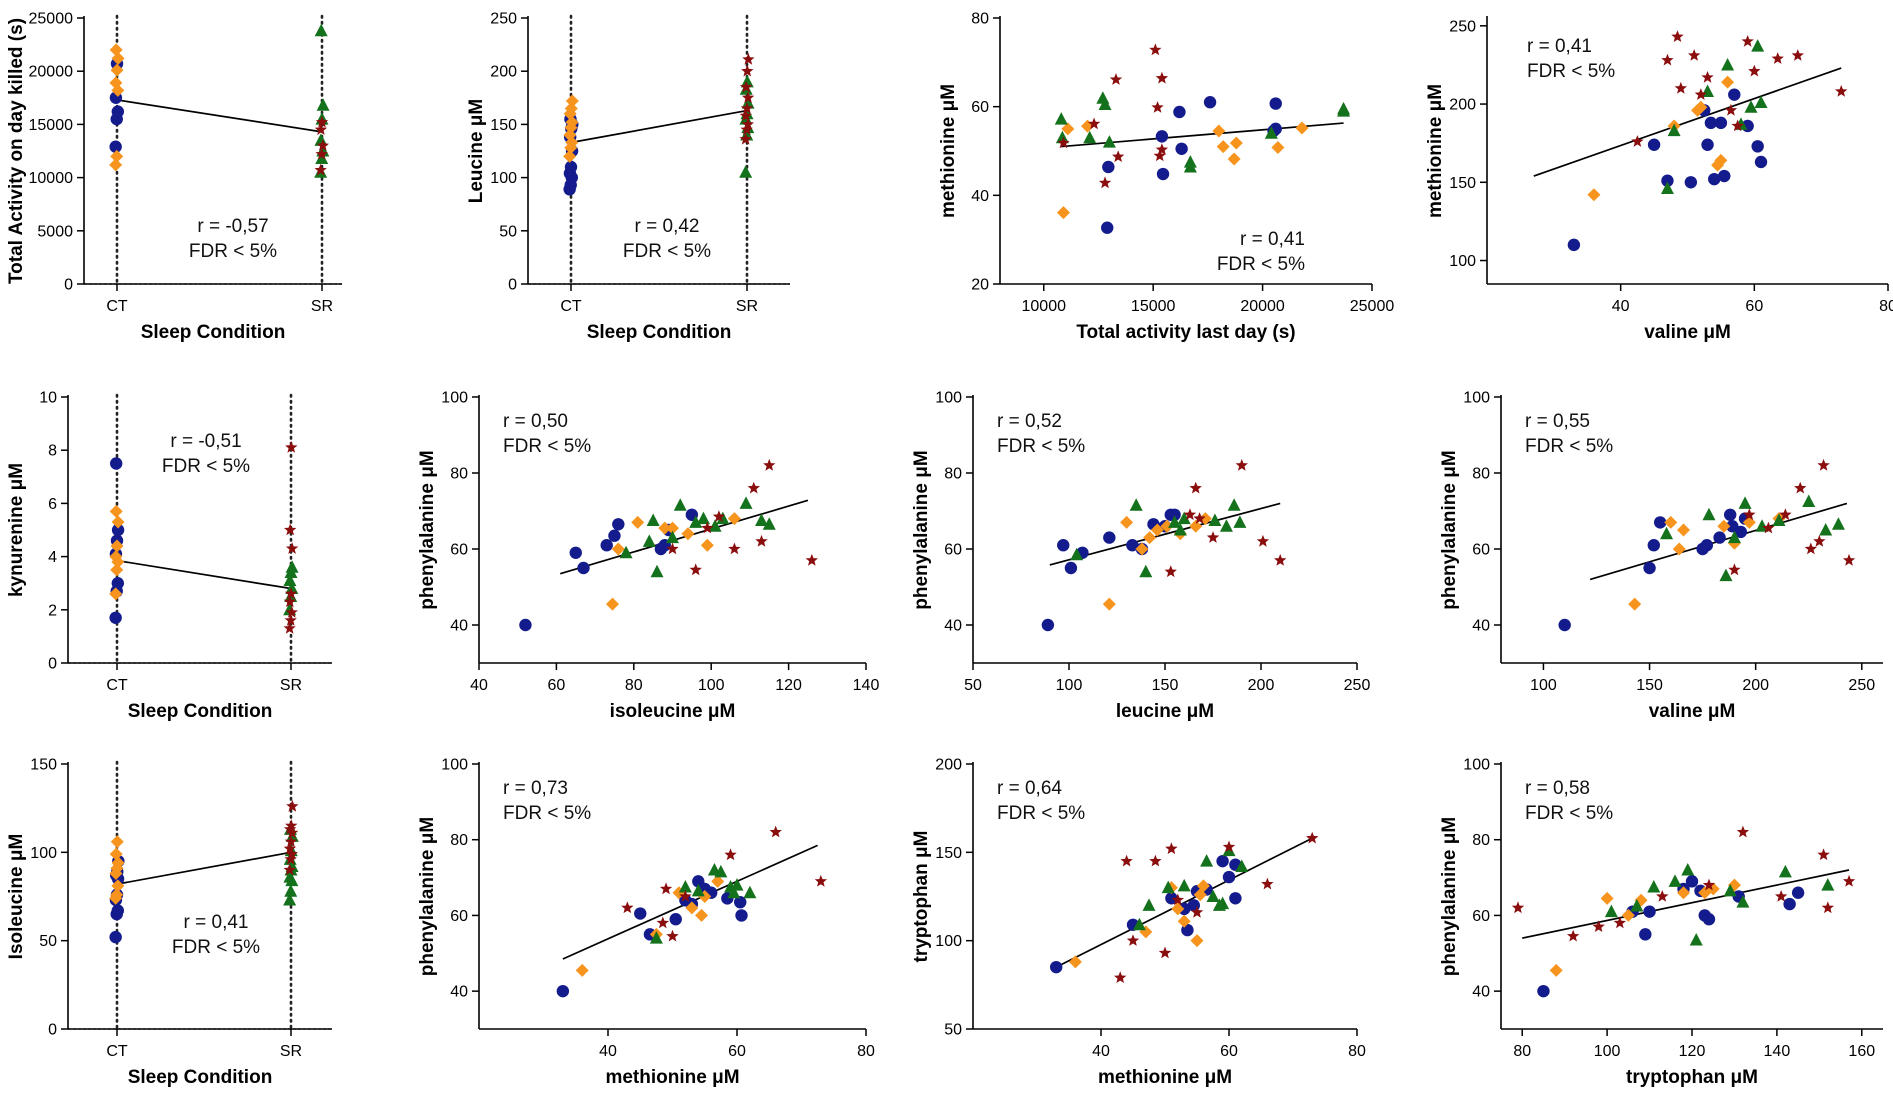 This screenshot has width=1893, height=1094. What do you see at coordinates (1229, 1051) in the screenshot?
I see `x-tick-label: 60` at bounding box center [1229, 1051].